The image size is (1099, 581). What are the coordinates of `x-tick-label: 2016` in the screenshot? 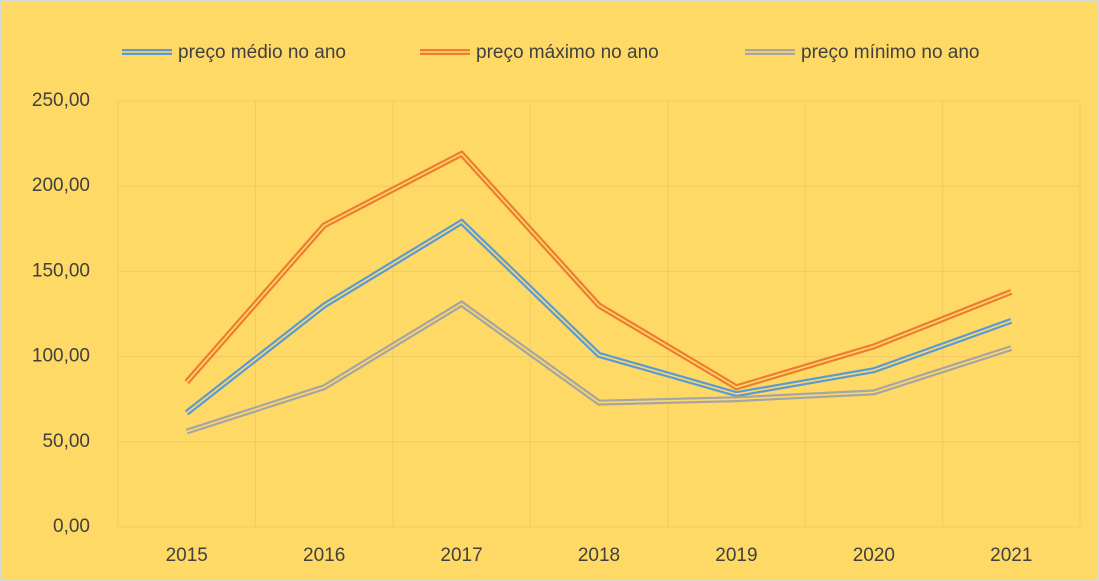 It's located at (324, 555).